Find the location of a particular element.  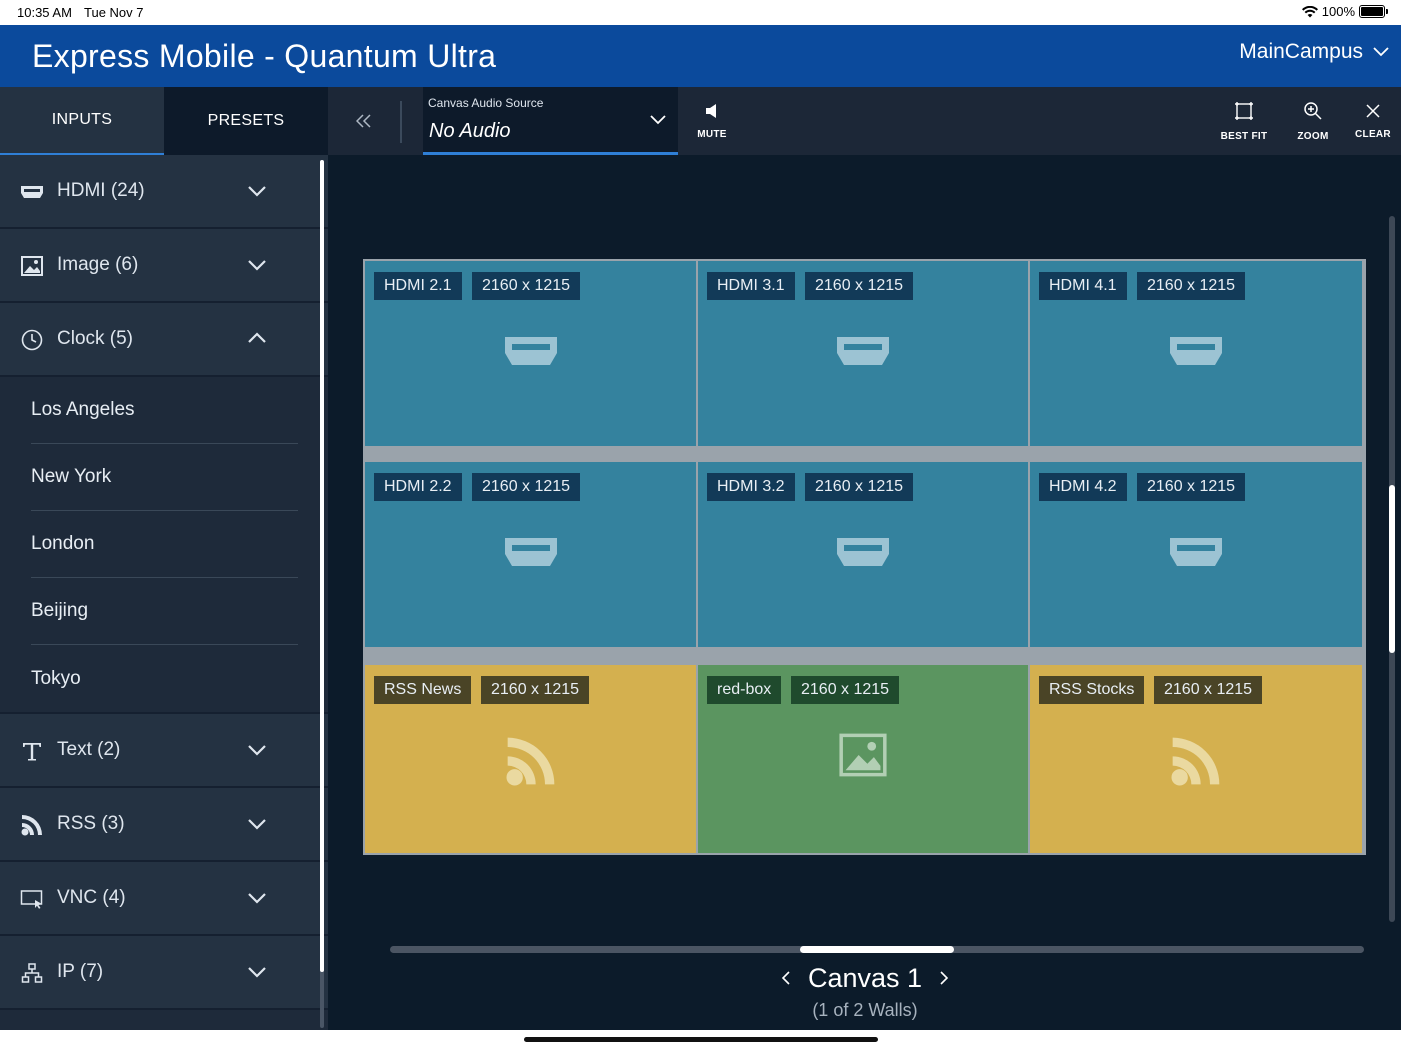

wall-cell: RSS Stocks 2160 x 1215 is located at coordinates (1196, 759).